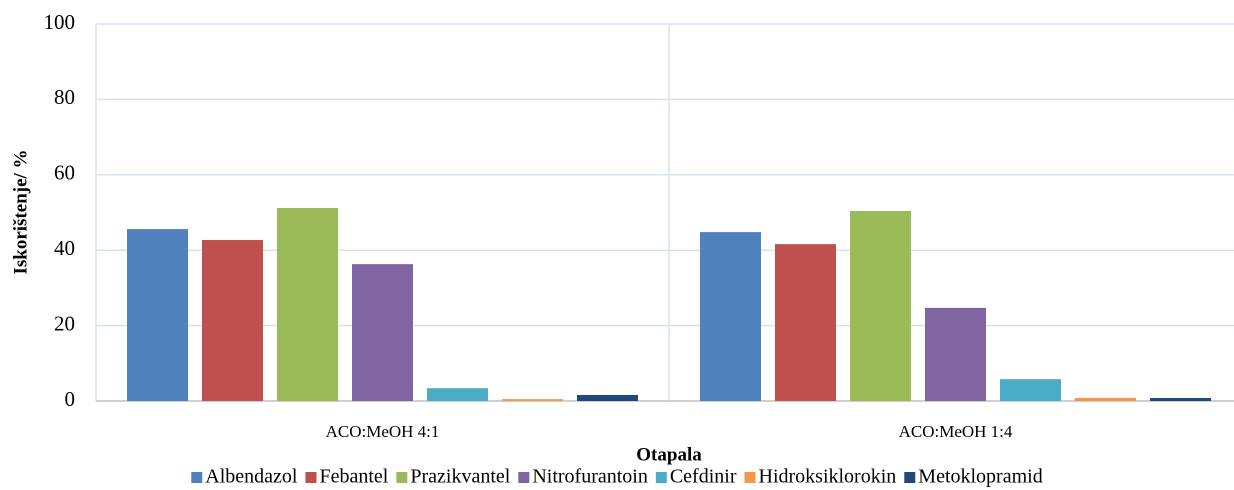 The image size is (1234, 490). Describe the element at coordinates (64, 97) in the screenshot. I see `y-tick-label: 80` at that location.